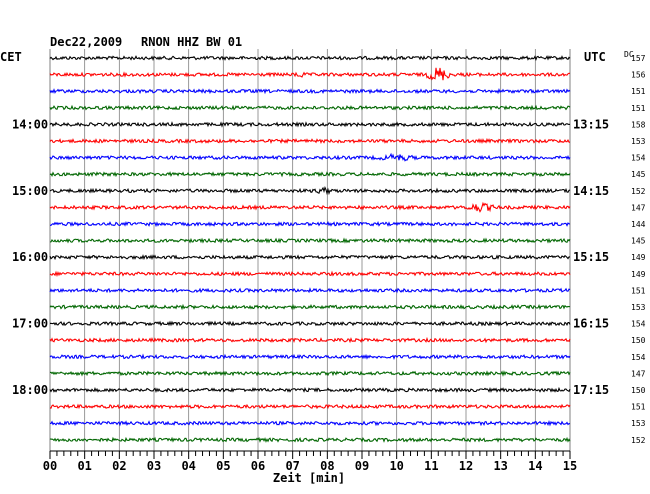 Image resolution: width=650 pixels, height=494 pixels. I want to click on dc-offset-label: 157, so click(638, 58).